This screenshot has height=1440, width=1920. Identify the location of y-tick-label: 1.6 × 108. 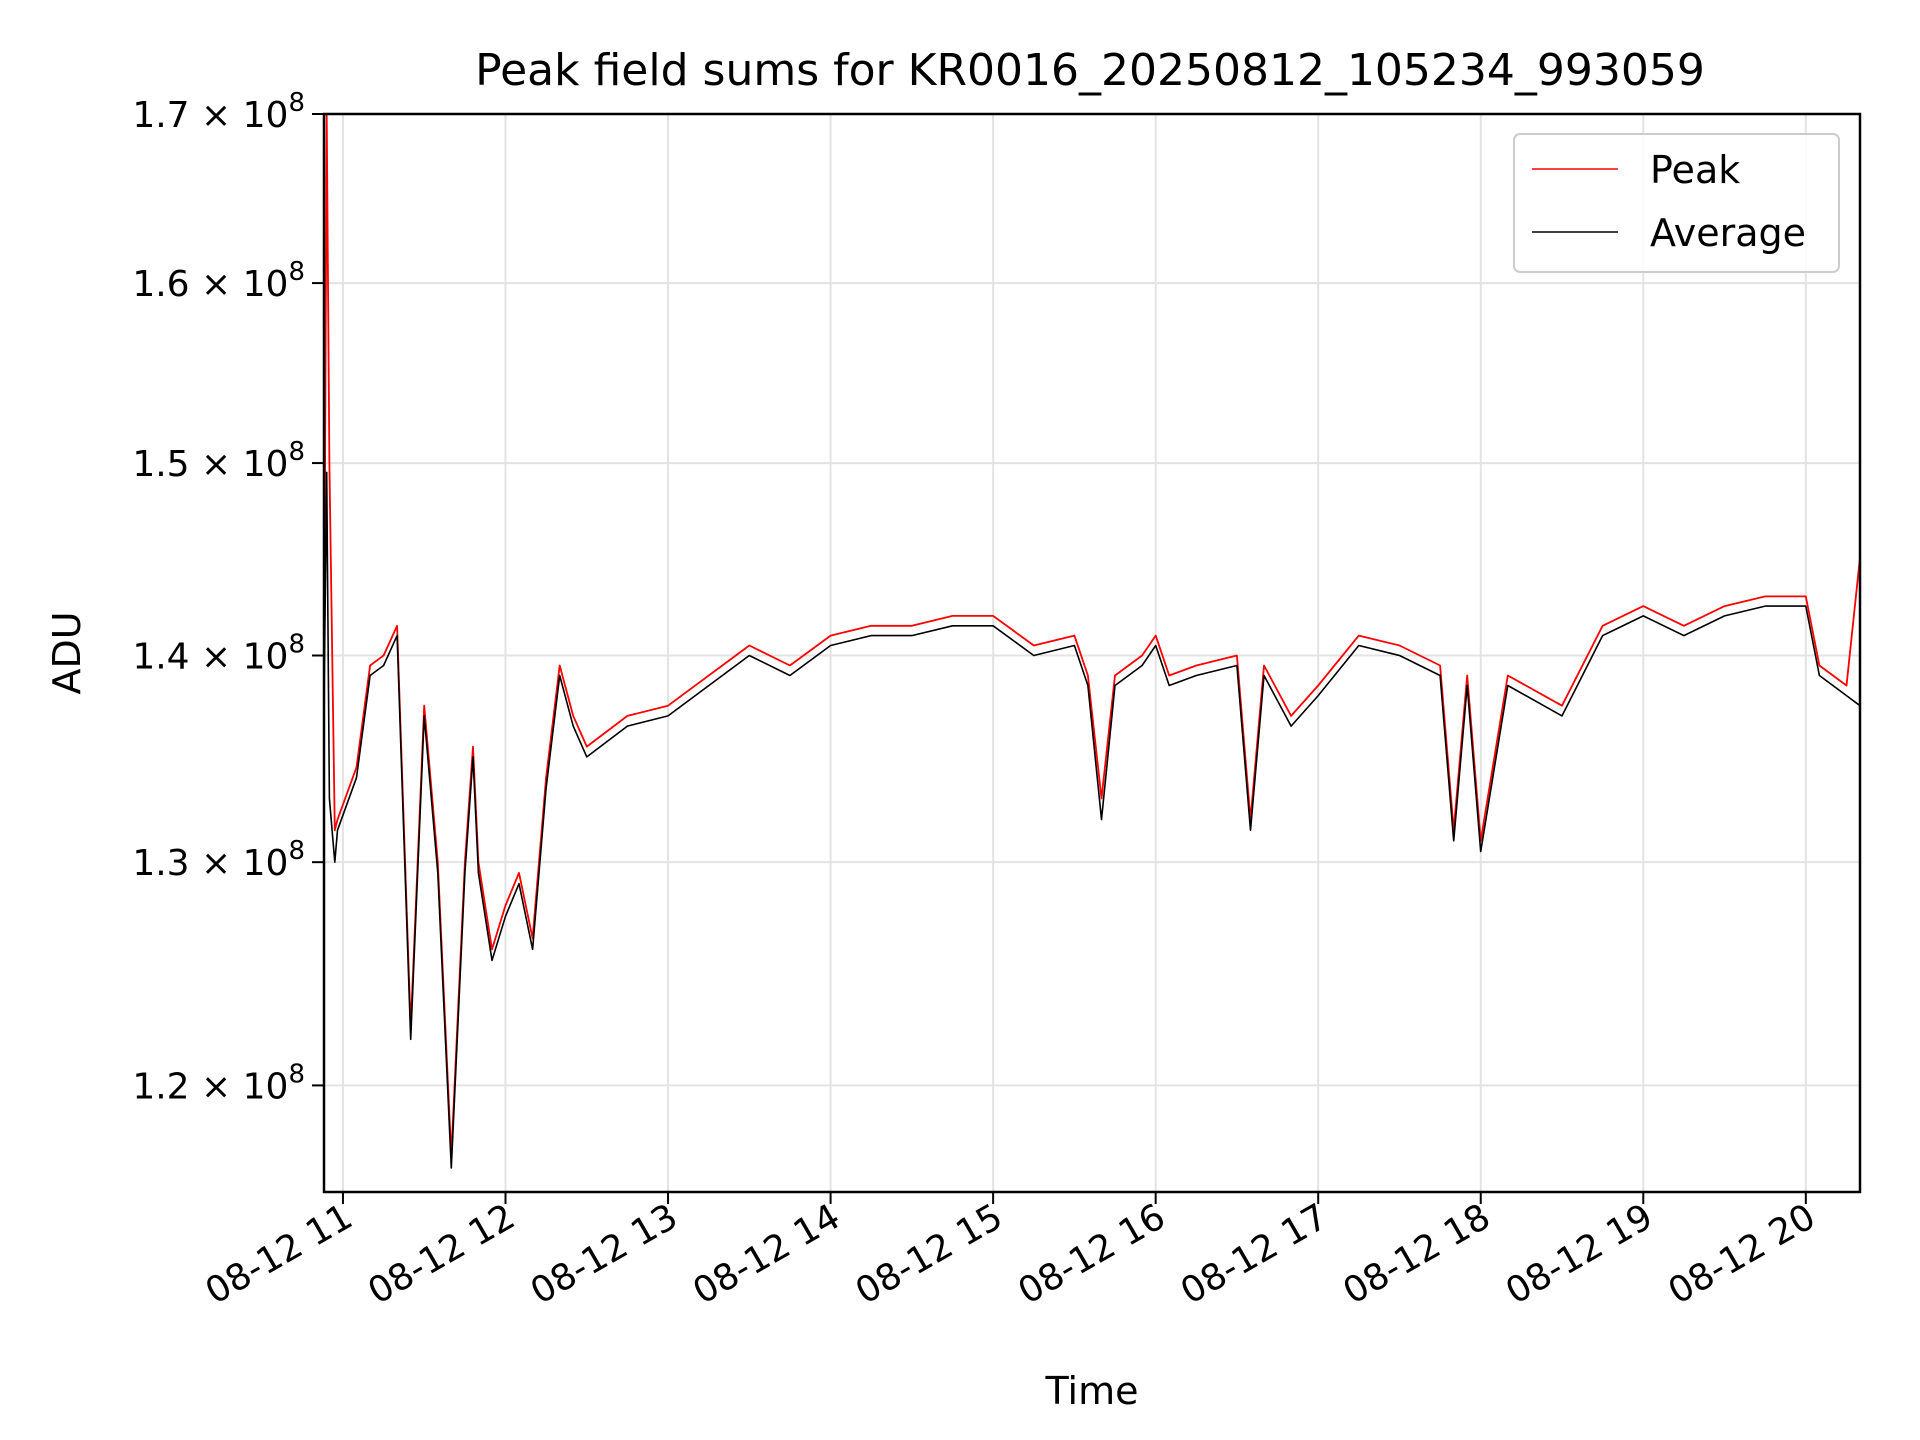
(218, 281).